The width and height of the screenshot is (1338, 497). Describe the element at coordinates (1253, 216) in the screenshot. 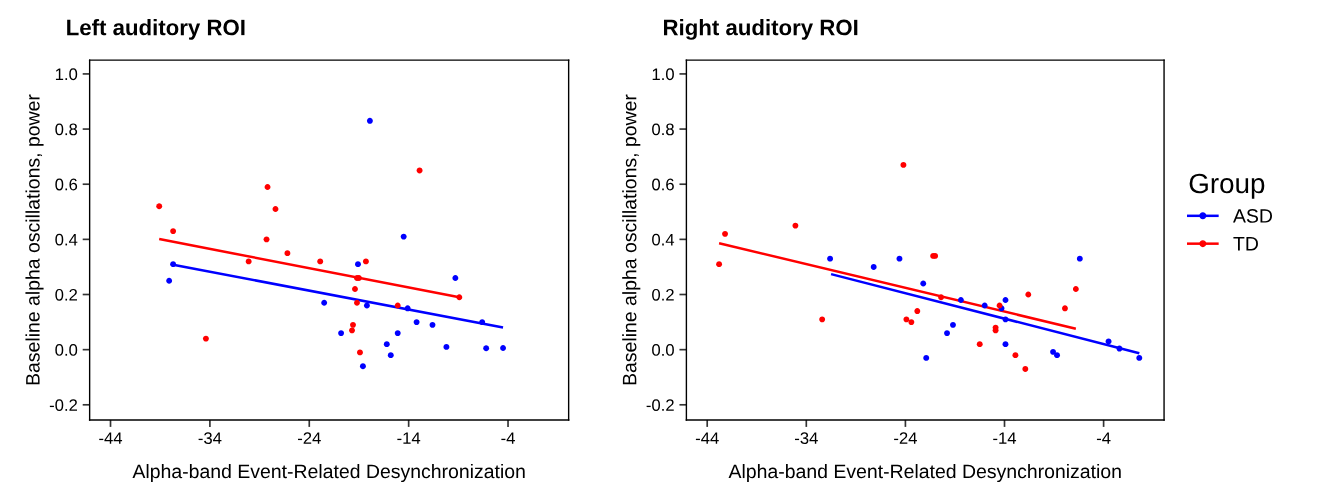

I see `legend-label: ASD` at that location.